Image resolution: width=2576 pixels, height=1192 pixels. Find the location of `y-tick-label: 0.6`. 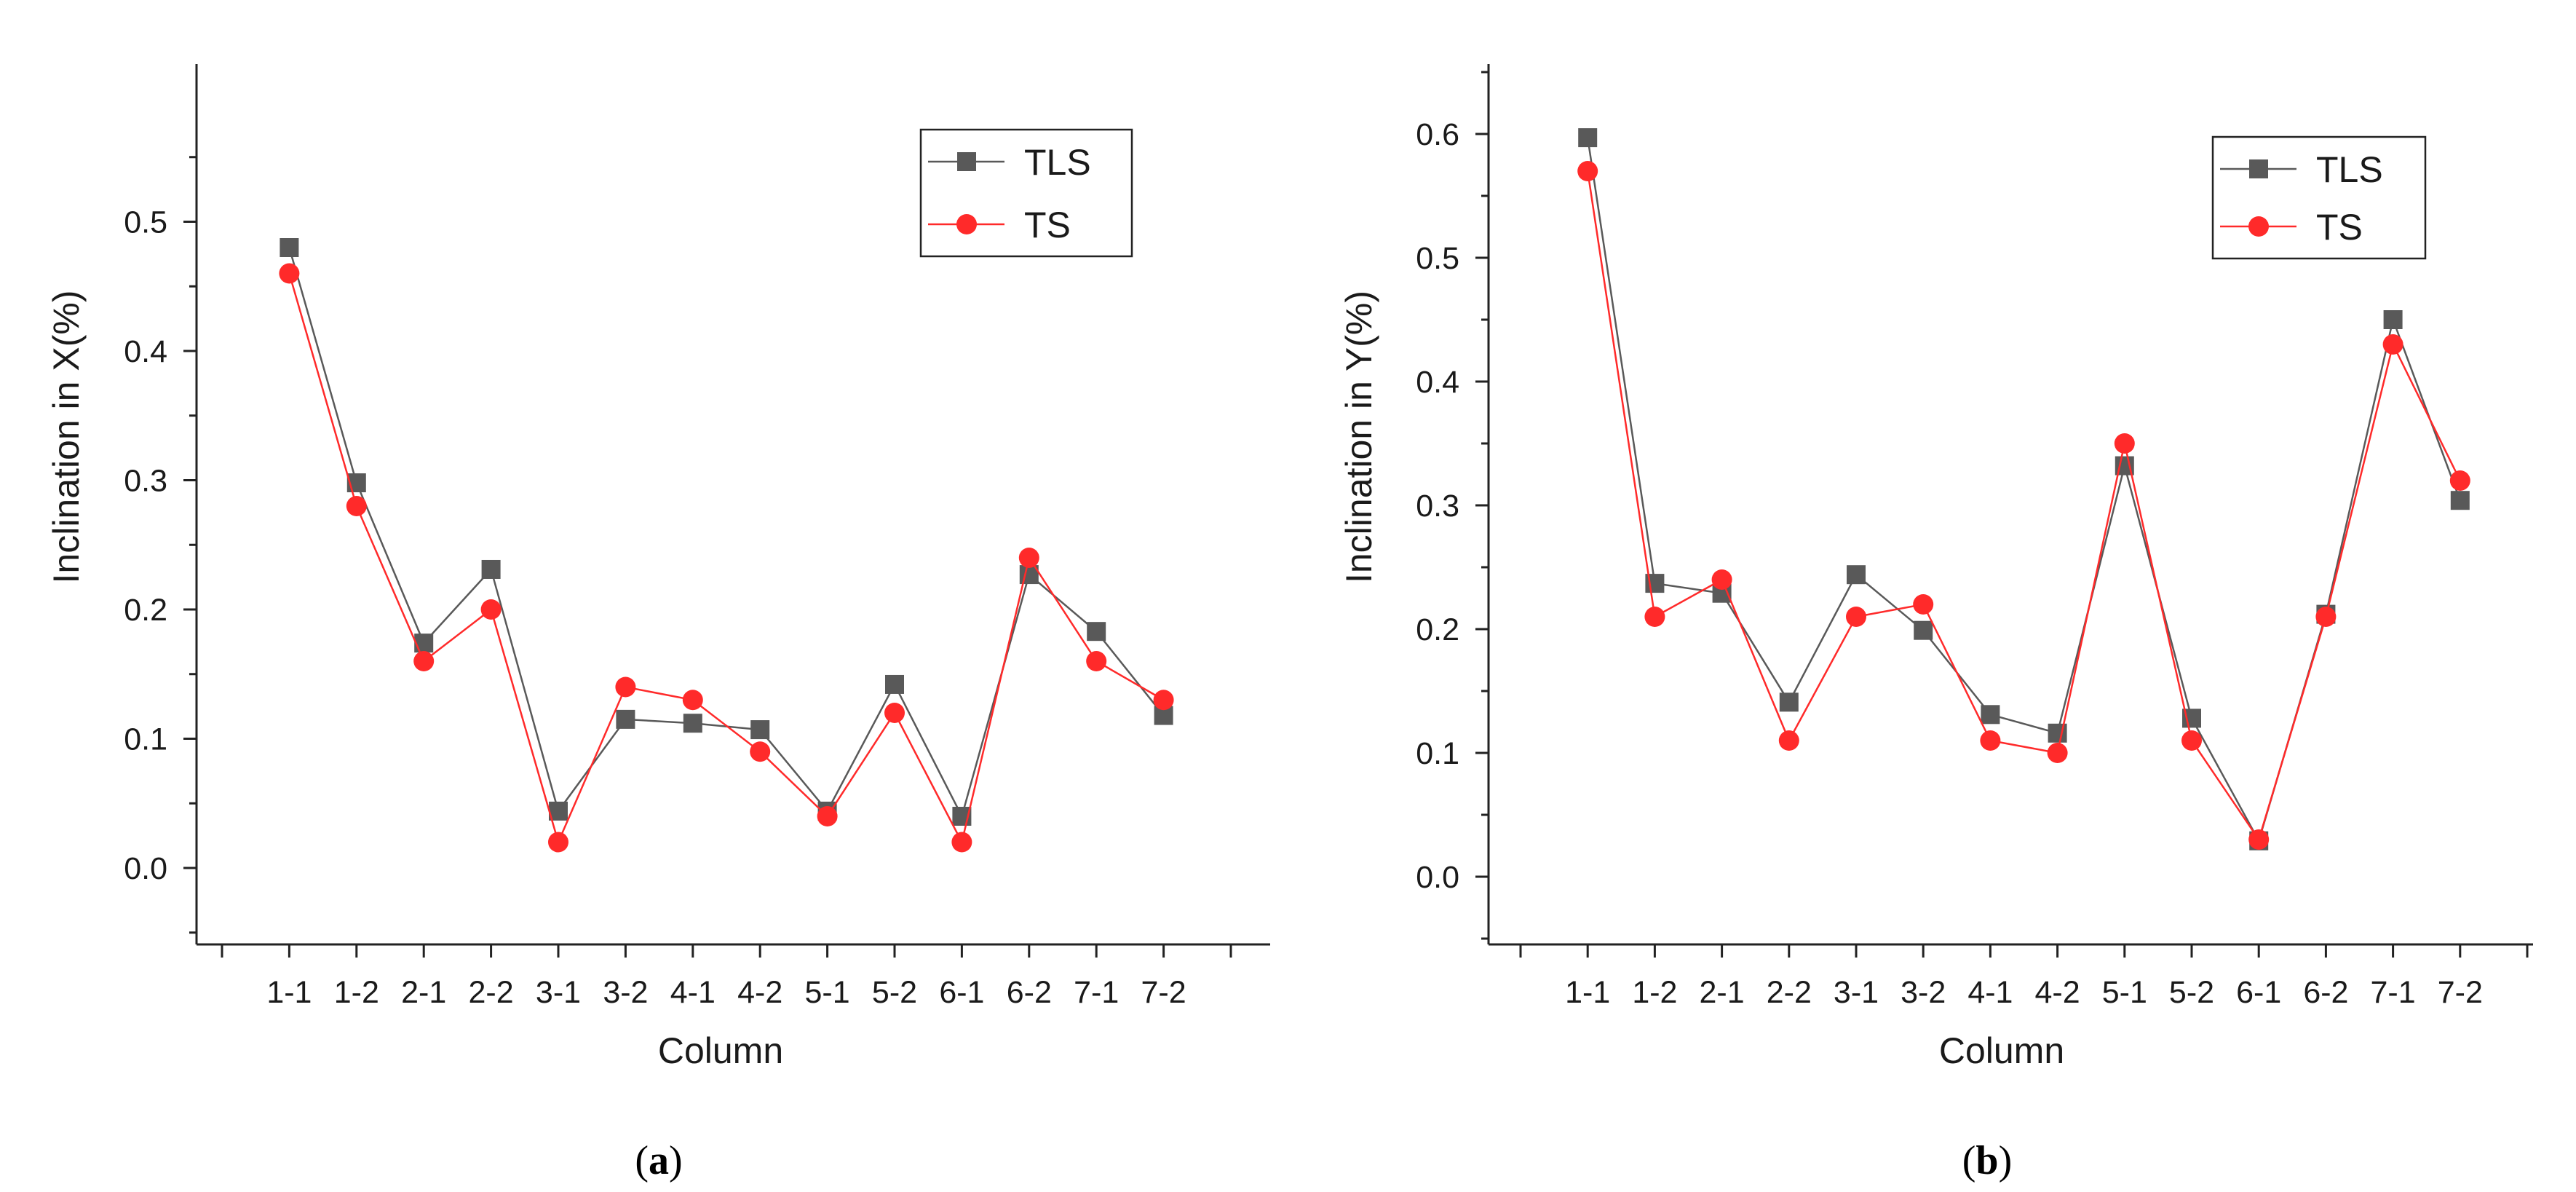

y-tick-label: 0.6 is located at coordinates (1437, 134).